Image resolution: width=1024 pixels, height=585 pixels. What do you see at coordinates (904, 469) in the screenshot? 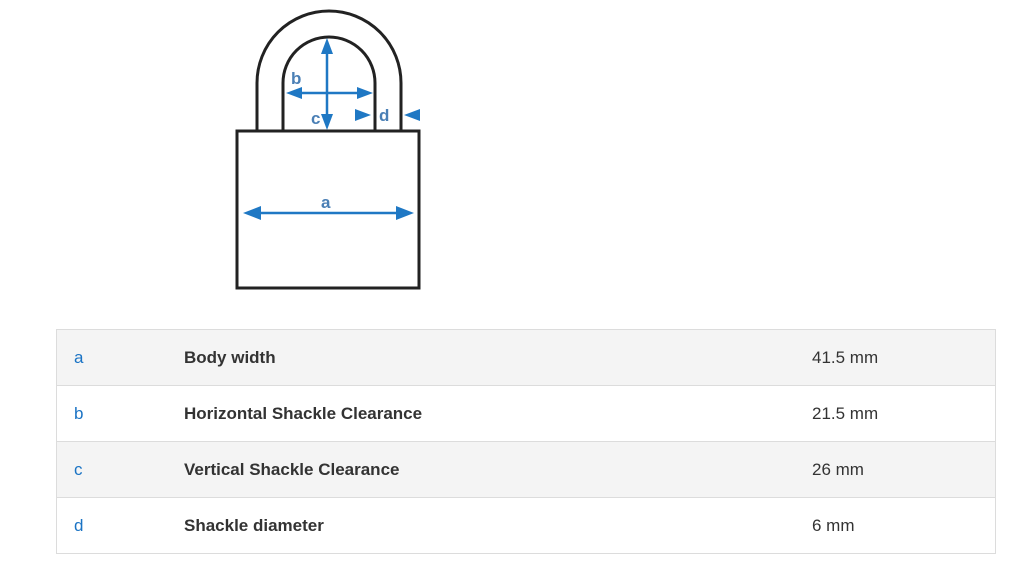
I see `dimension-value: 26 mm` at bounding box center [904, 469].